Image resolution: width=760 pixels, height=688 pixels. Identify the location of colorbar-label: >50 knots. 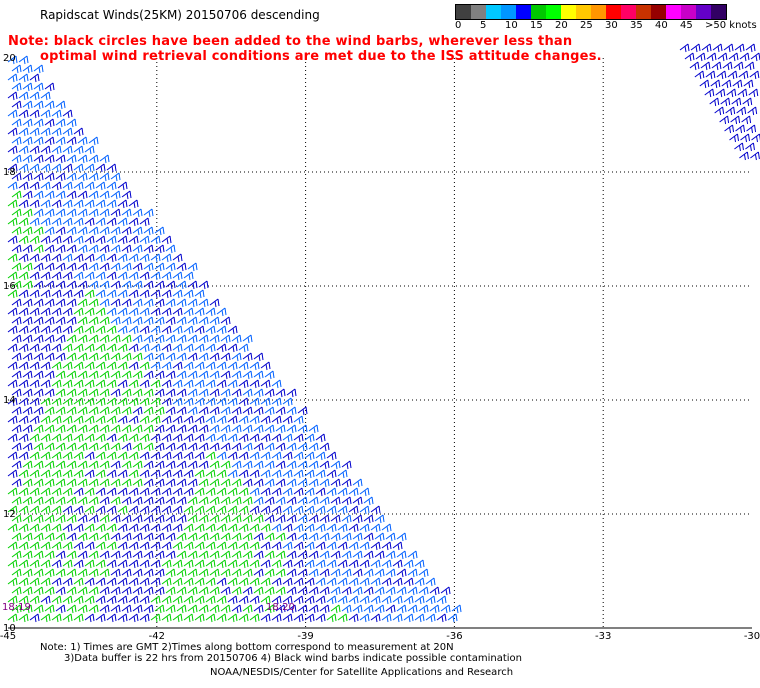
(731, 25).